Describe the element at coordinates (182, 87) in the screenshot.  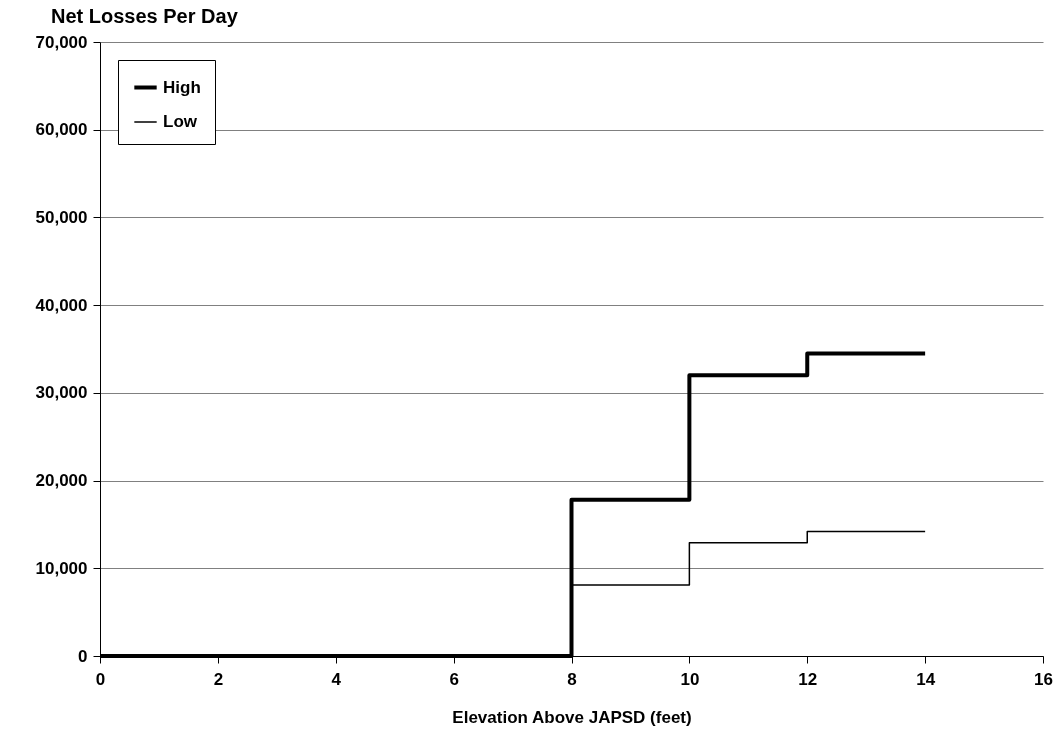
I see `legend-label: High` at that location.